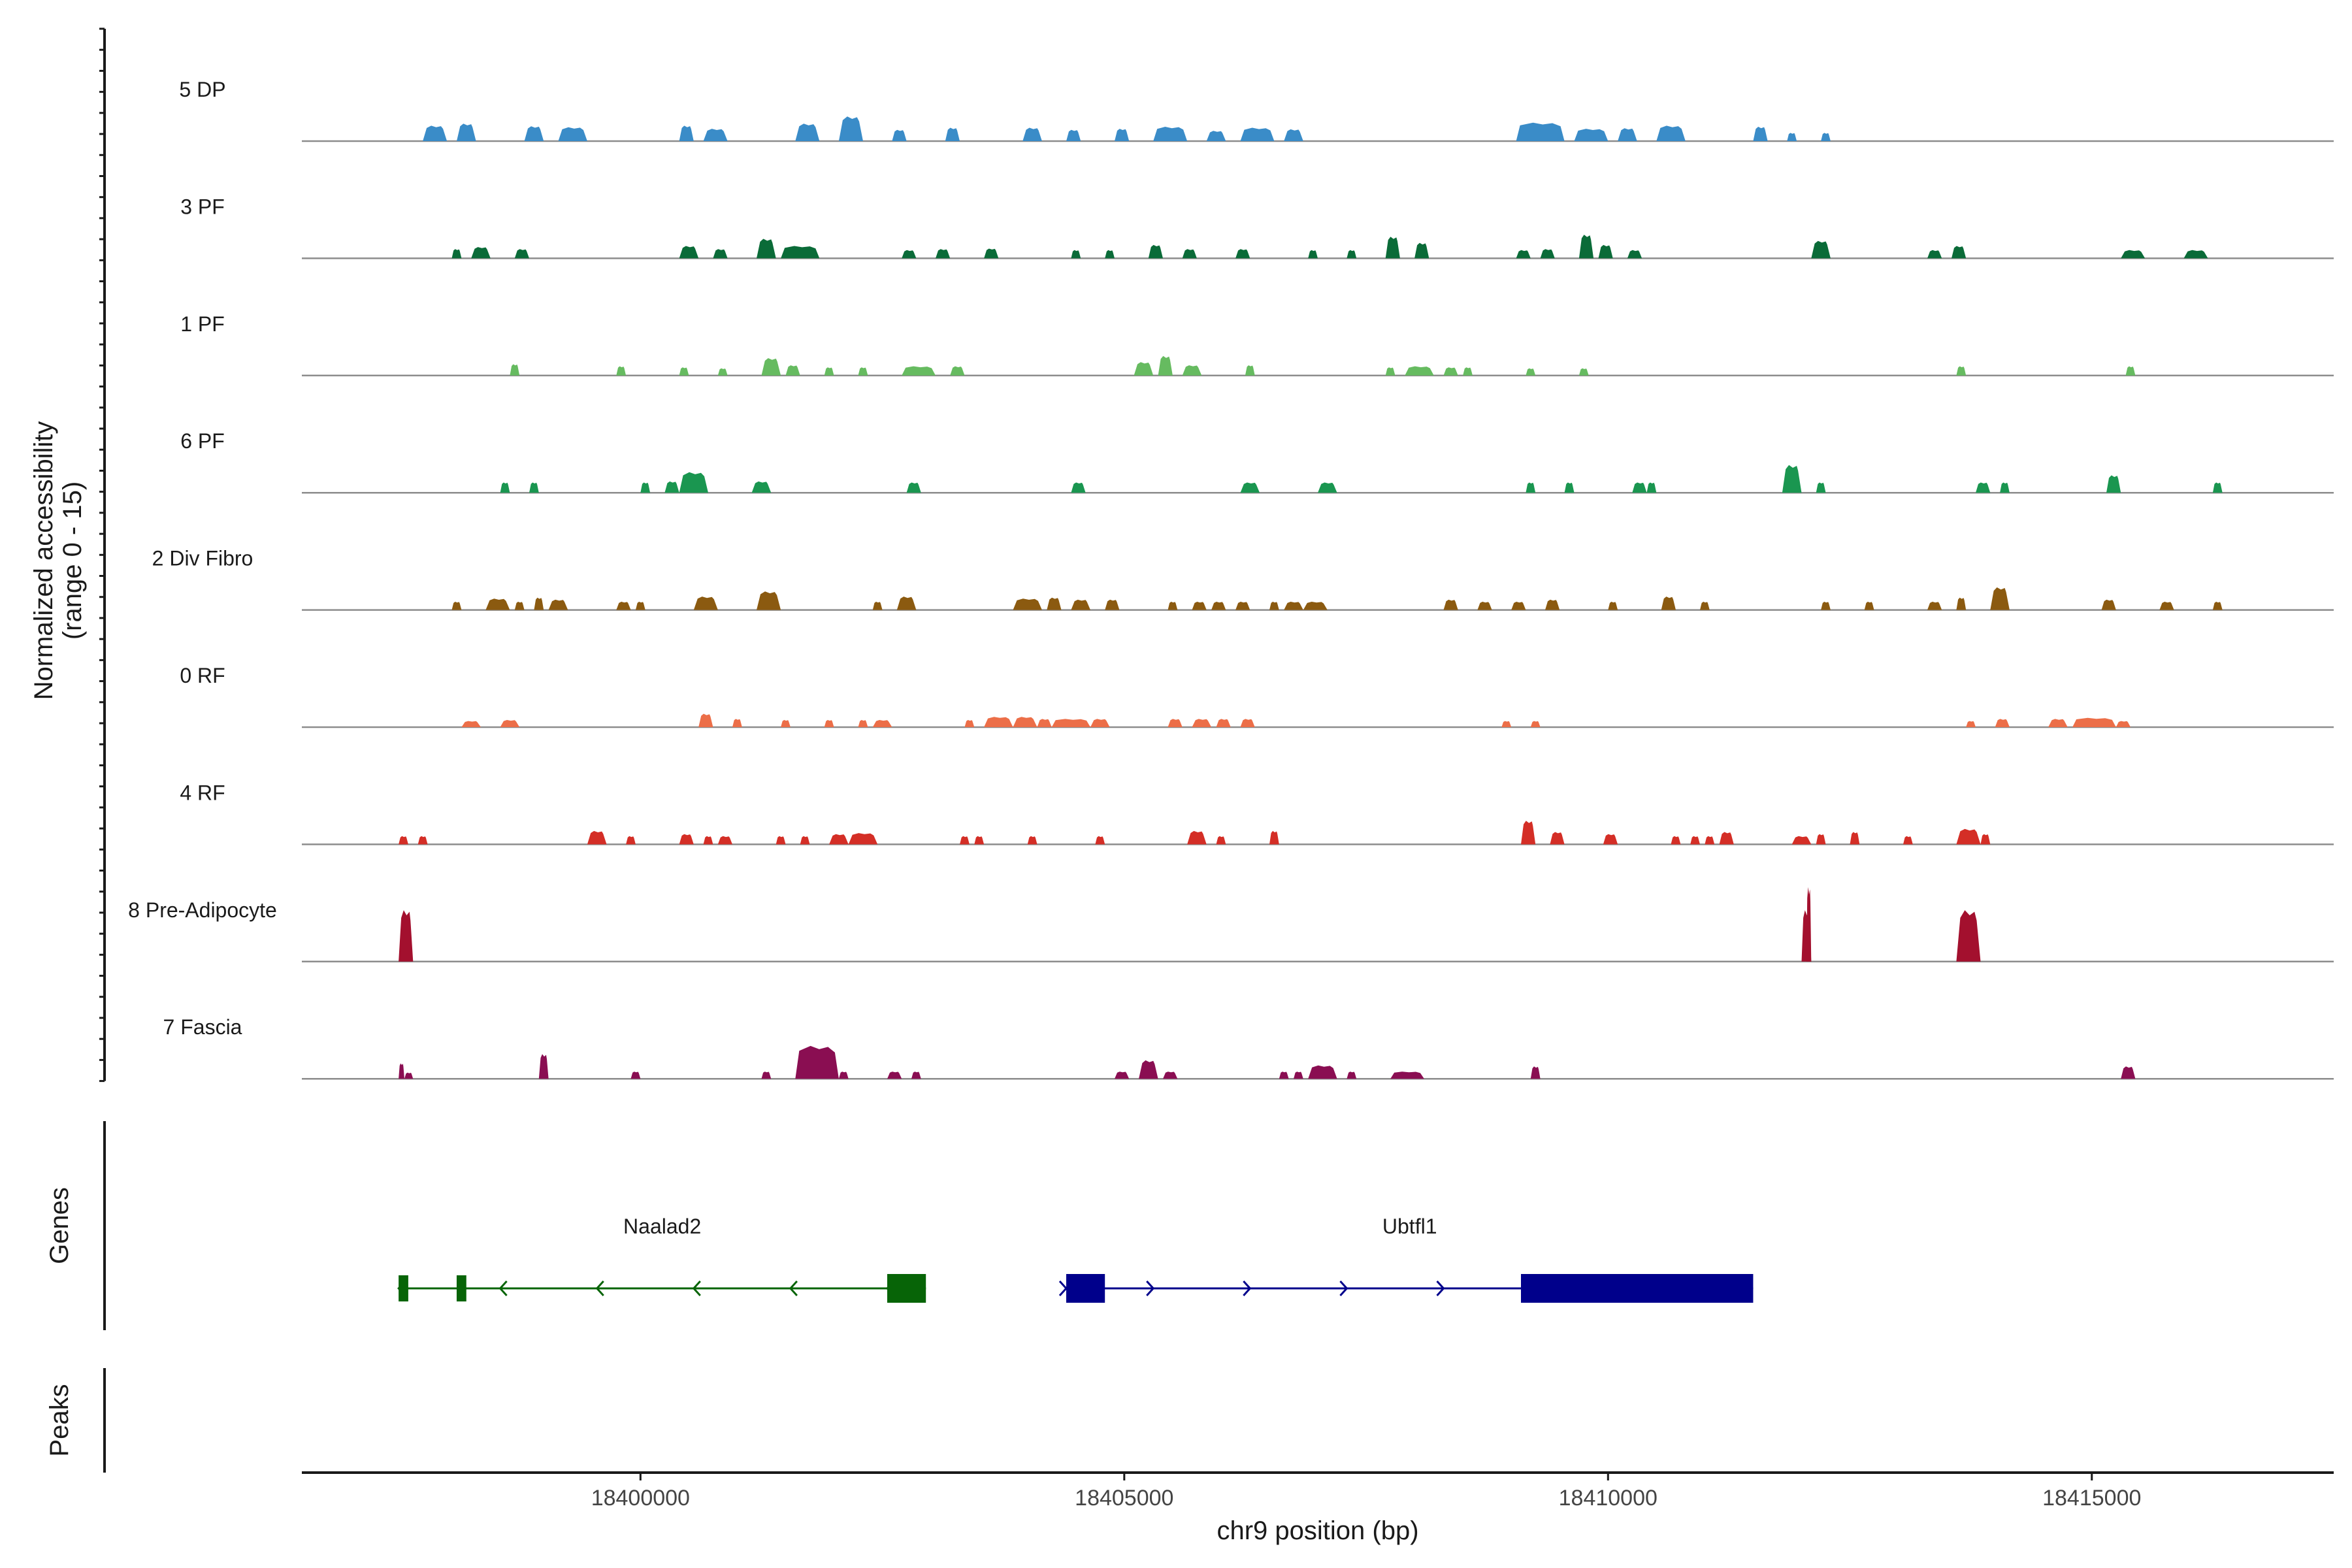 The image size is (2352, 1568). Describe the element at coordinates (202, 675) in the screenshot. I see `track-label-0-rf: 0 RF` at that location.